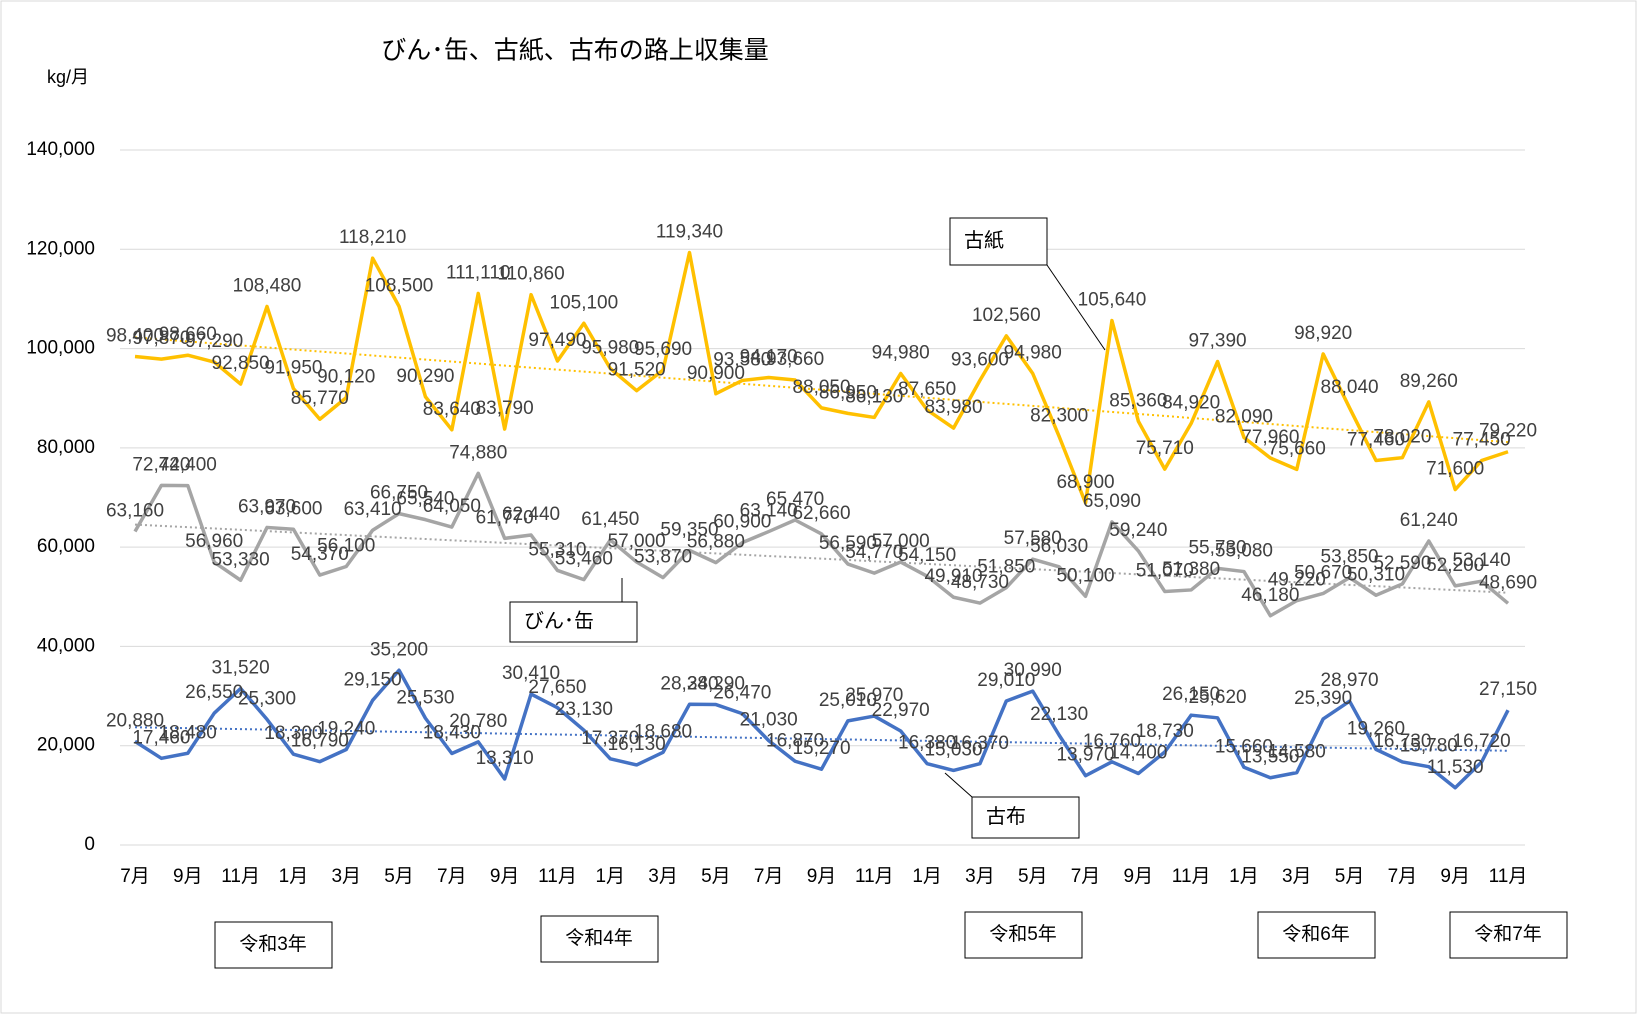 The width and height of the screenshot is (1637, 1014). Describe the element at coordinates (1112, 501) in the screenshot. I see `data-label: 65,090` at that location.